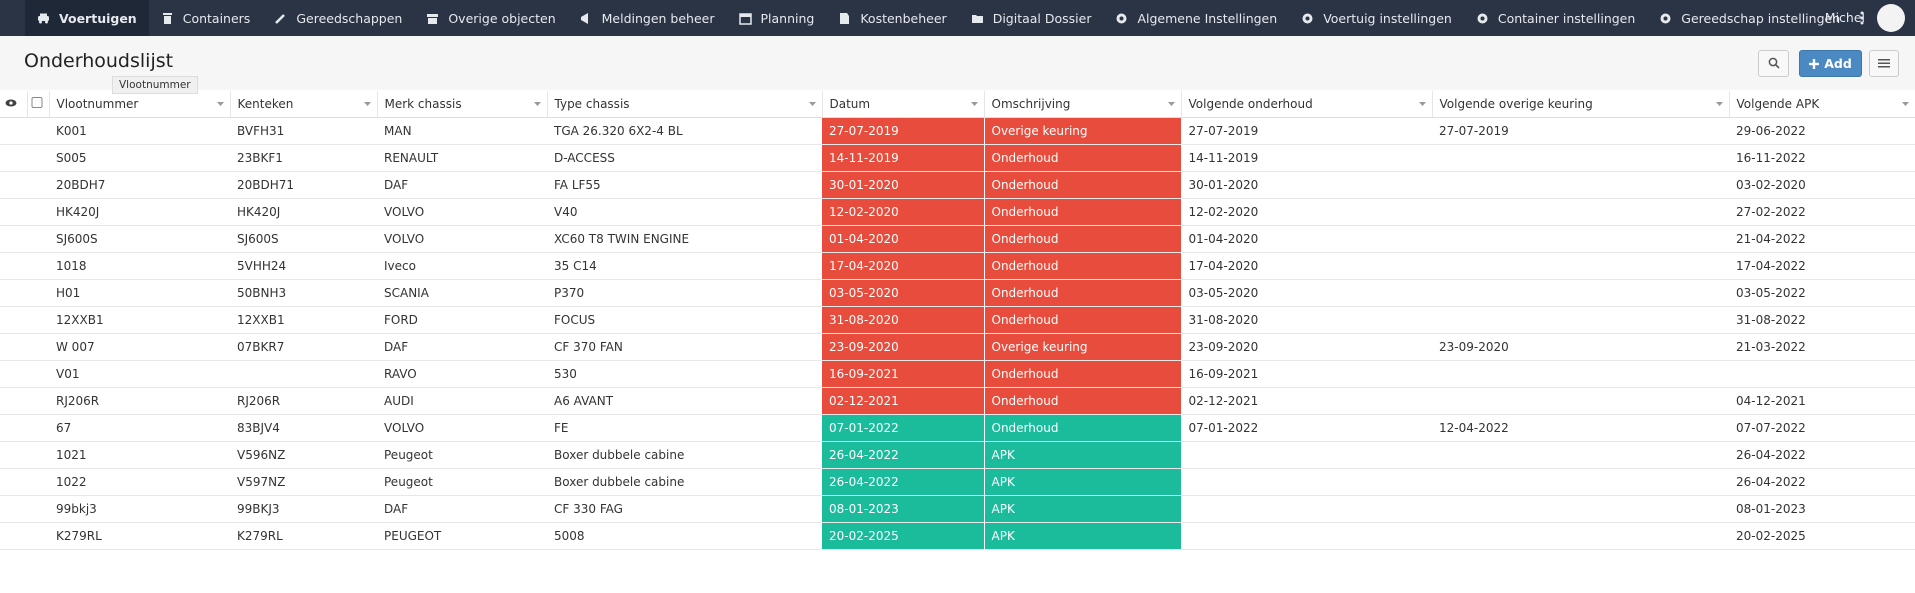 The height and width of the screenshot is (593, 1915). I want to click on table-row: V01 RAVO 530 16-09-2021 Onderhoud 16-09-2021, so click(957, 374).